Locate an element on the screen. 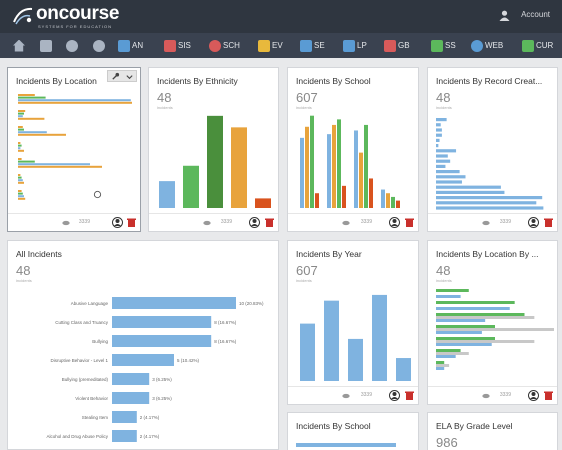 Image resolution: width=562 pixels, height=450 pixels. nav-ss: SS is located at coordinates (443, 45).